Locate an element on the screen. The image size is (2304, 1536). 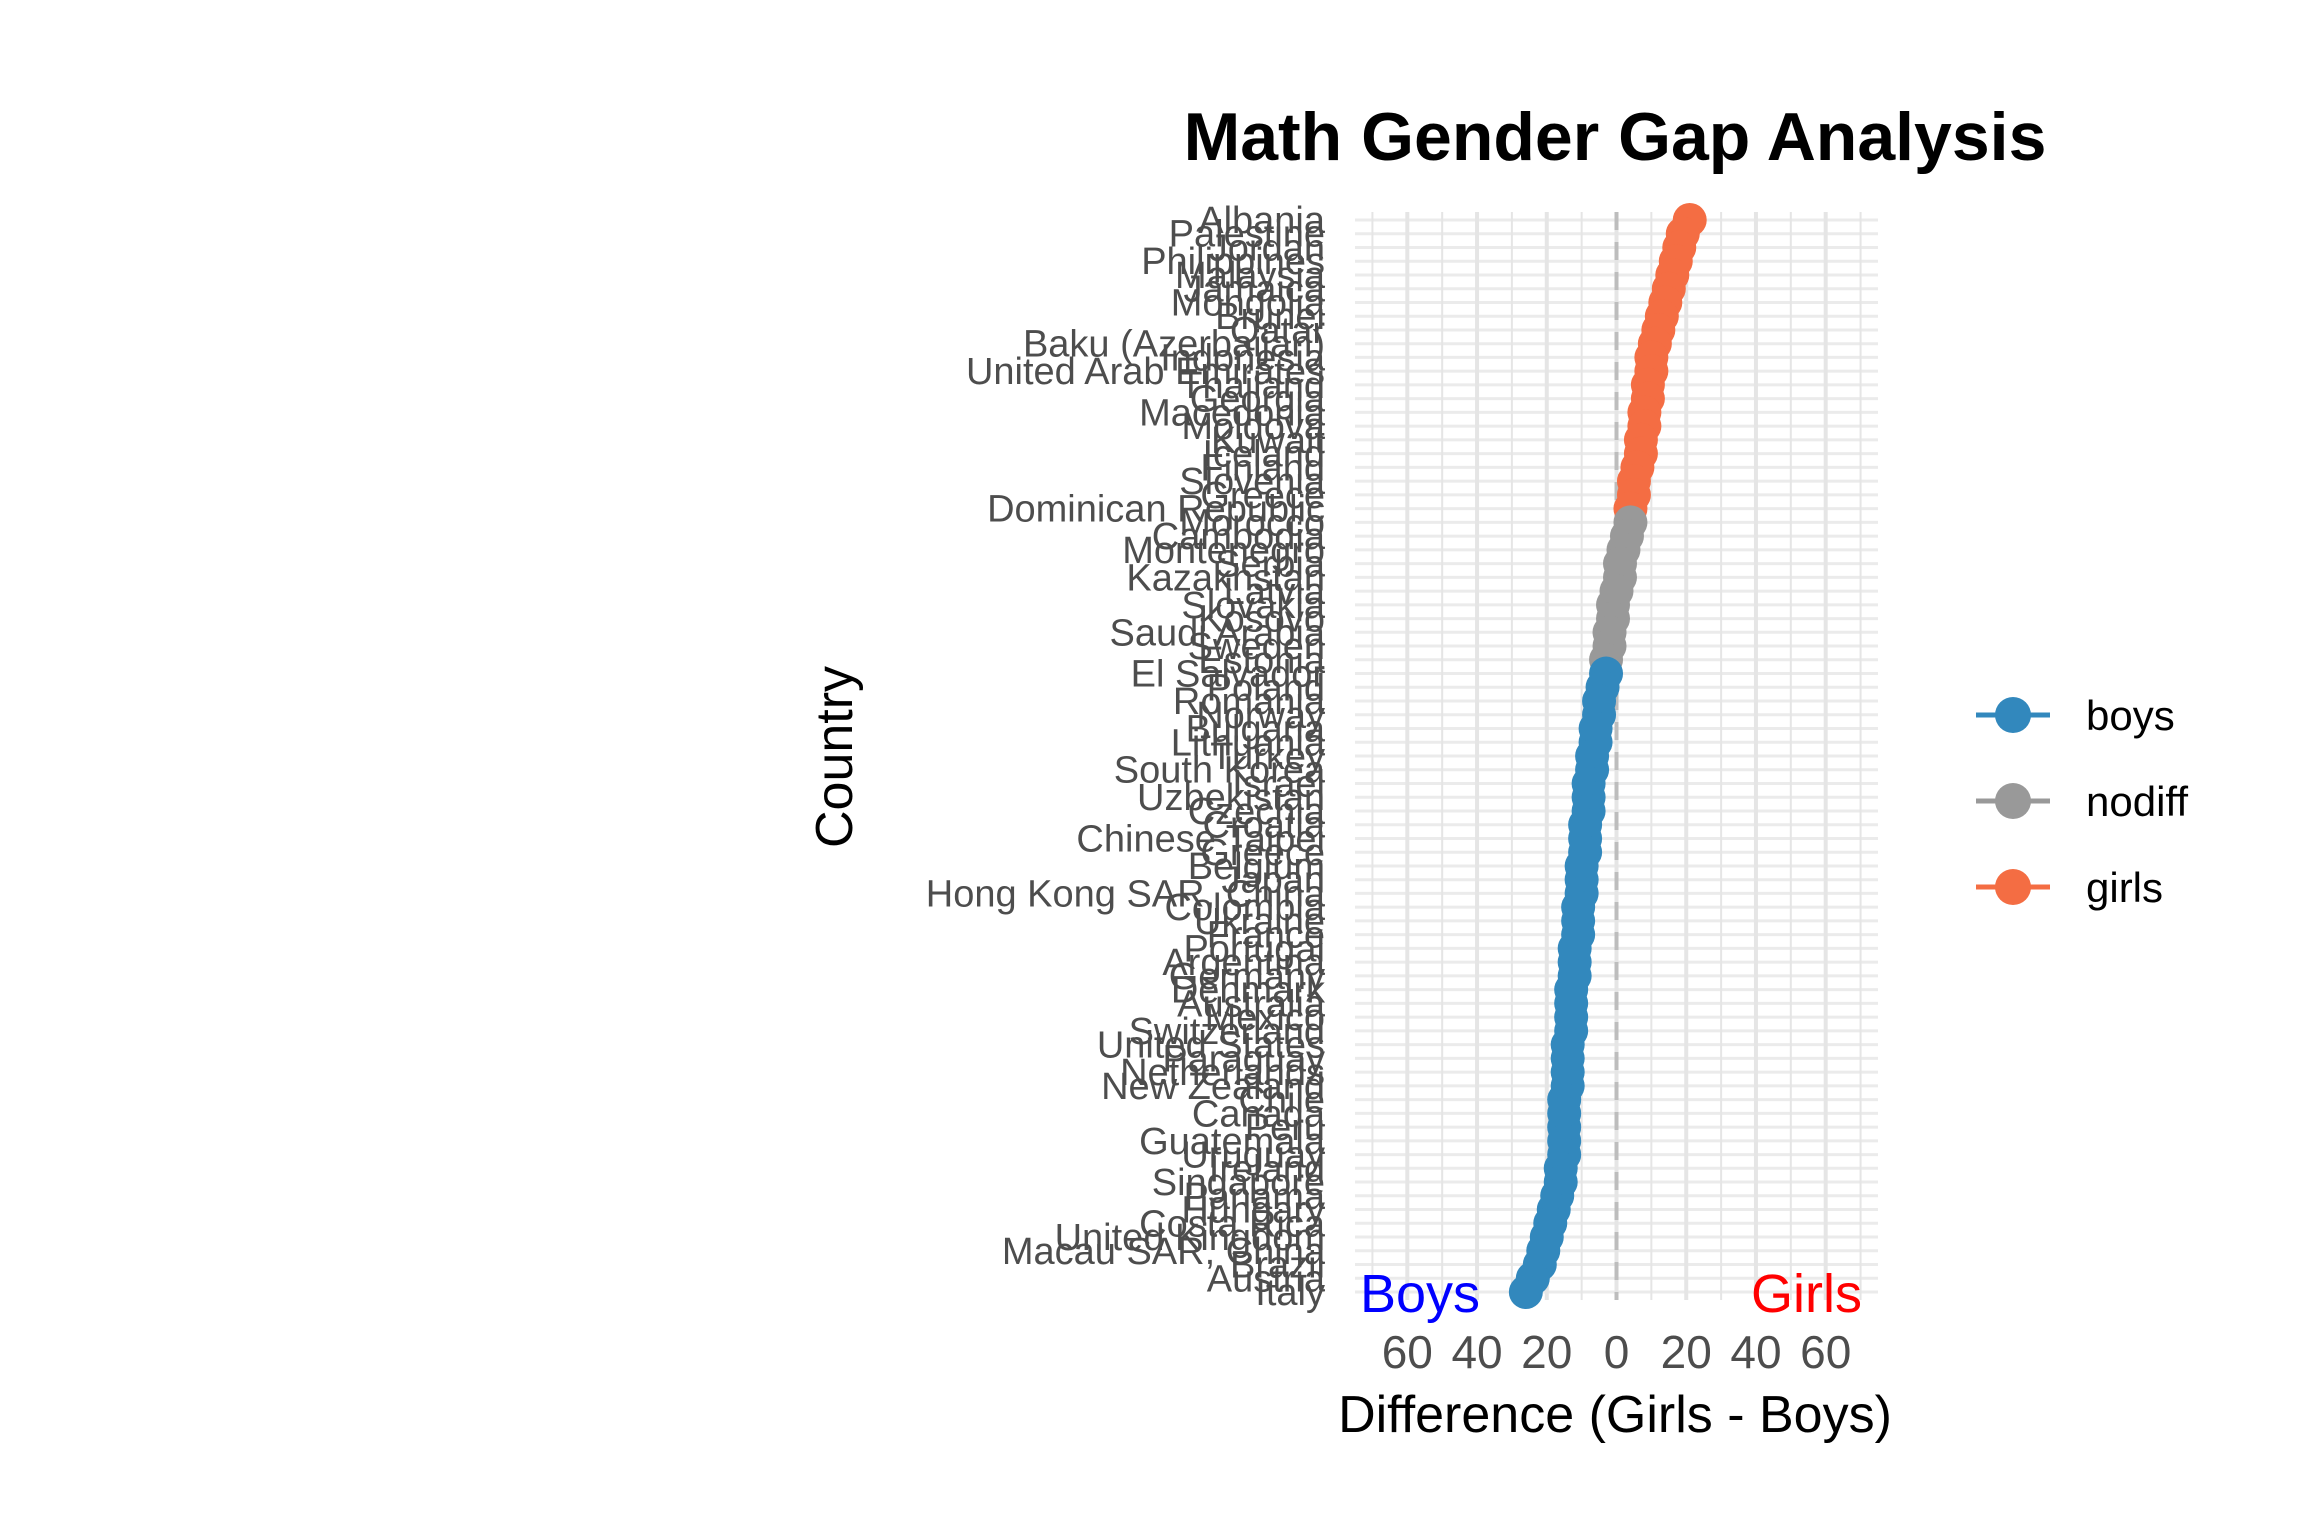
y-tick-label: Czechia is located at coordinates (1257, 812).